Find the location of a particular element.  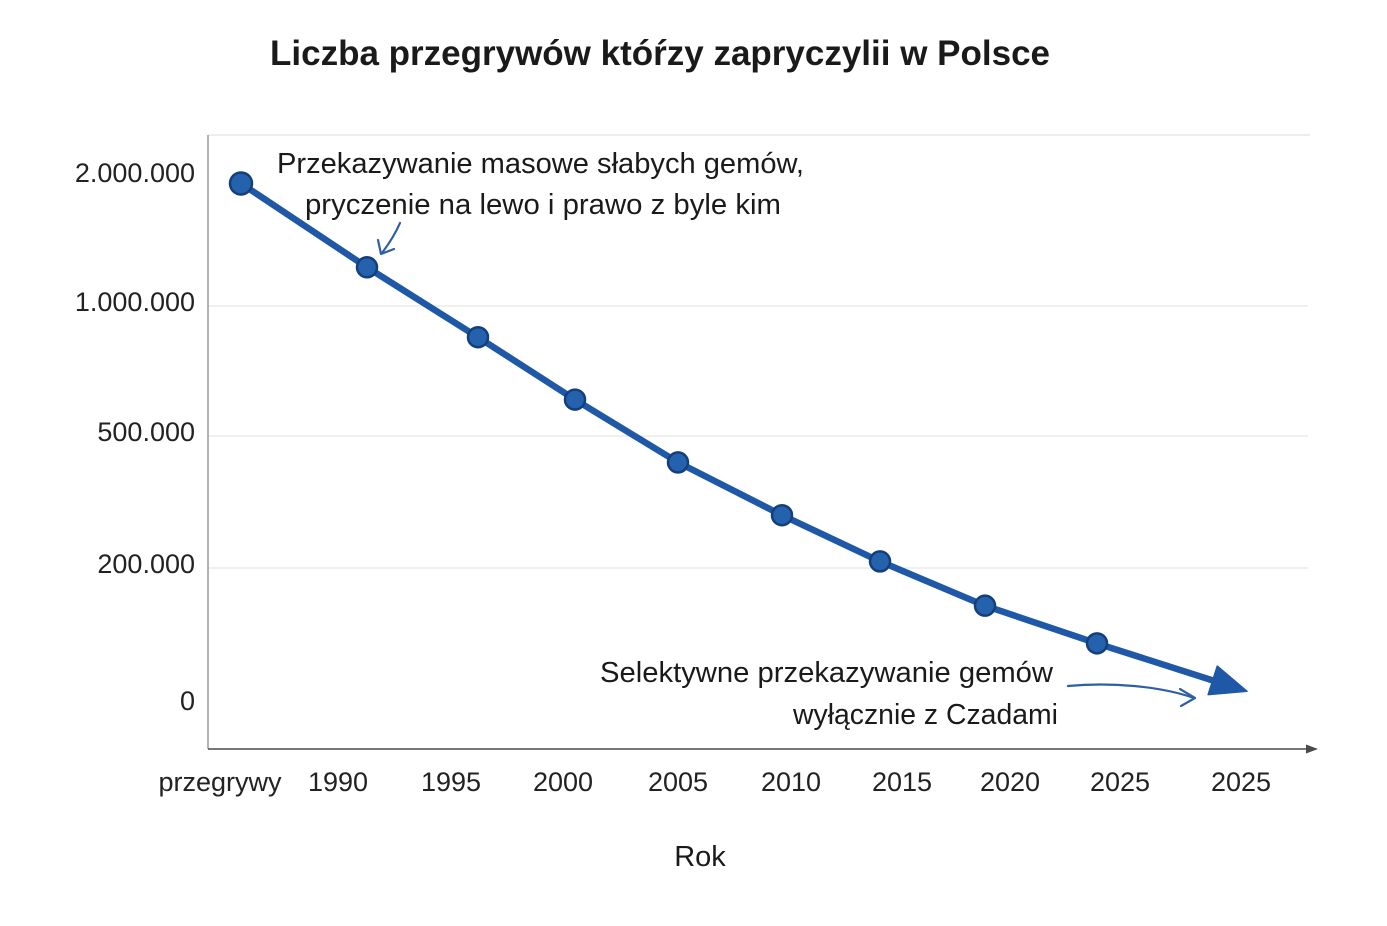

x-tick-label: 1990 is located at coordinates (338, 782).